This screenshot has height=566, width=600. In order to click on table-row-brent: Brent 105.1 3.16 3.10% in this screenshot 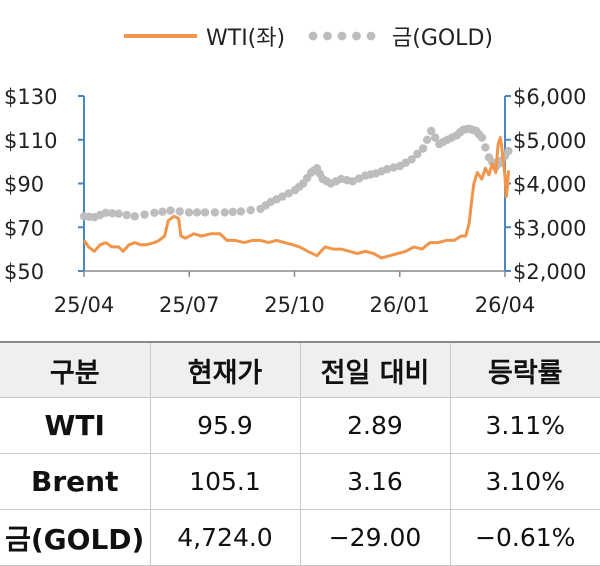, I will do `click(300, 481)`.